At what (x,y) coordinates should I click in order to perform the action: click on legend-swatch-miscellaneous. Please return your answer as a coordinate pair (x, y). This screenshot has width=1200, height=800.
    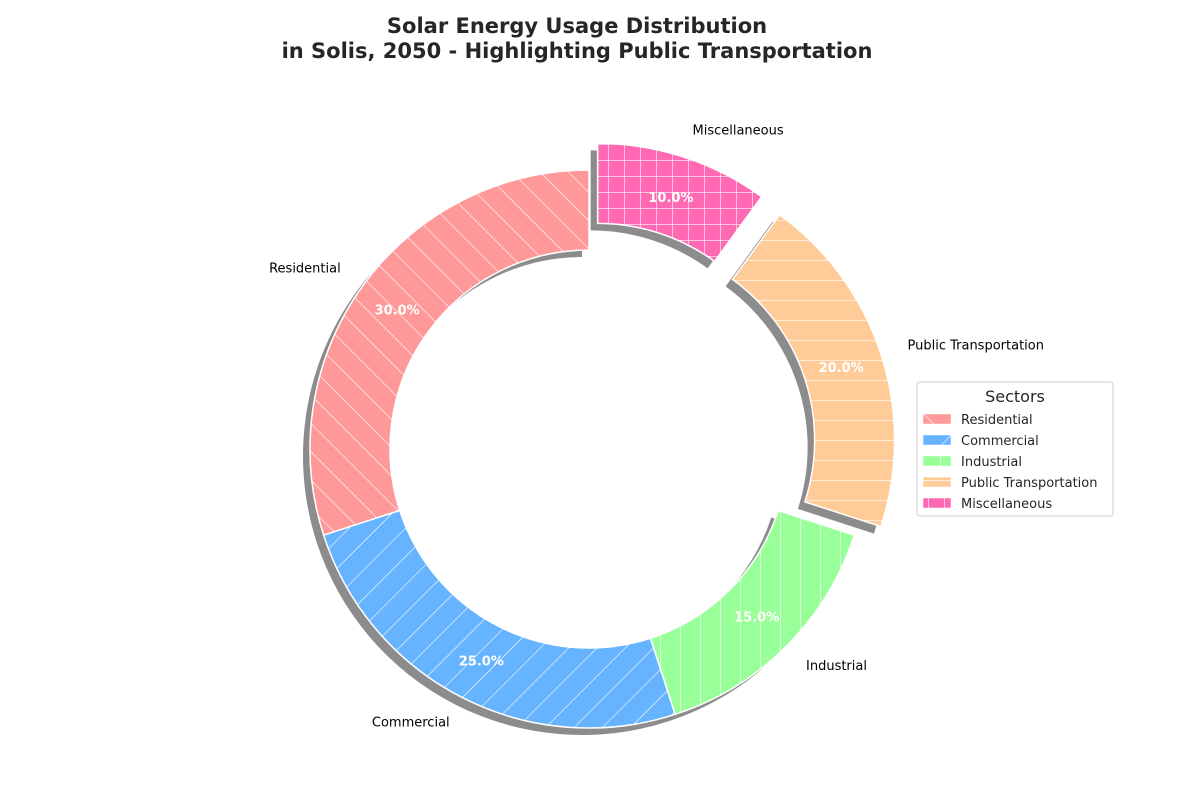
    Looking at the image, I should click on (937, 503).